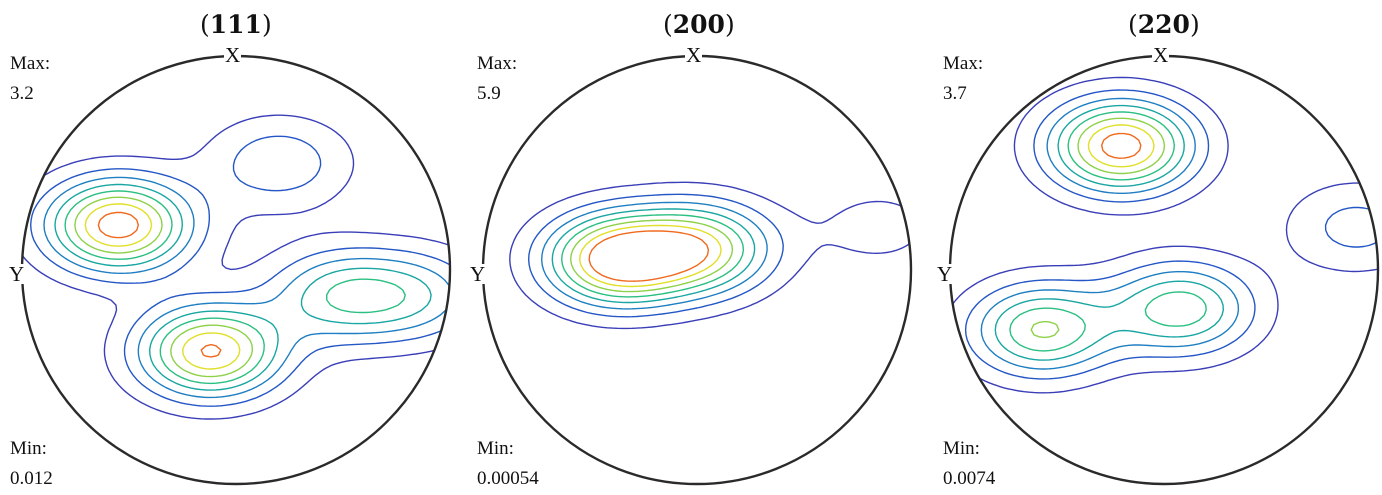 Image resolution: width=1382 pixels, height=495 pixels. What do you see at coordinates (497, 79) in the screenshot?
I see `max-label: Max: 5.9` at bounding box center [497, 79].